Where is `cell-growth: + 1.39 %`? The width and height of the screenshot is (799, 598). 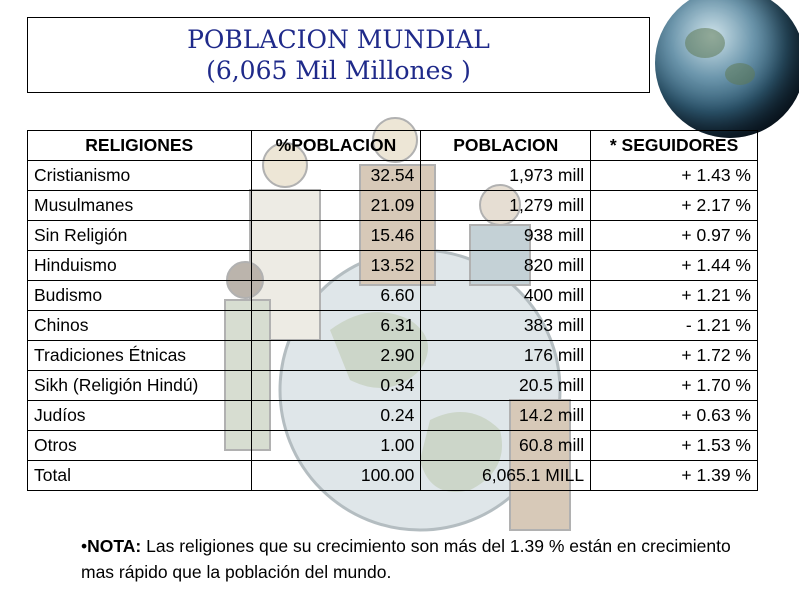 cell-growth: + 1.39 % is located at coordinates (674, 475).